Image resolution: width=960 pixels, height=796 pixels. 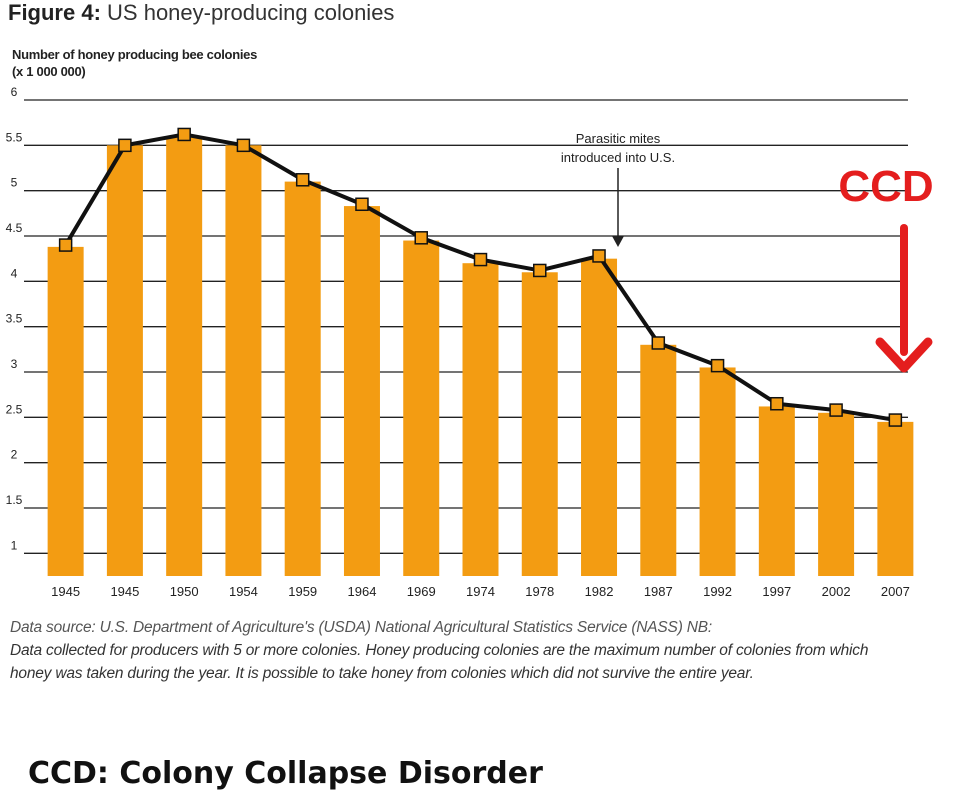 I want to click on x-tick-label: 1964, so click(x=362, y=591).